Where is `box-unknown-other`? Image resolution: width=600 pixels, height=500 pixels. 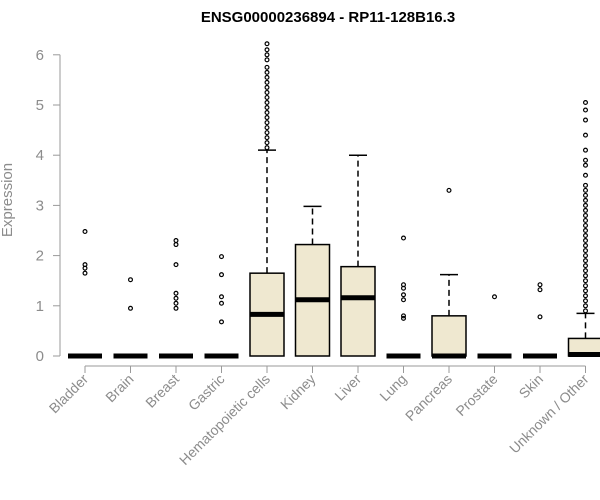 box-unknown-other is located at coordinates (583, 228).